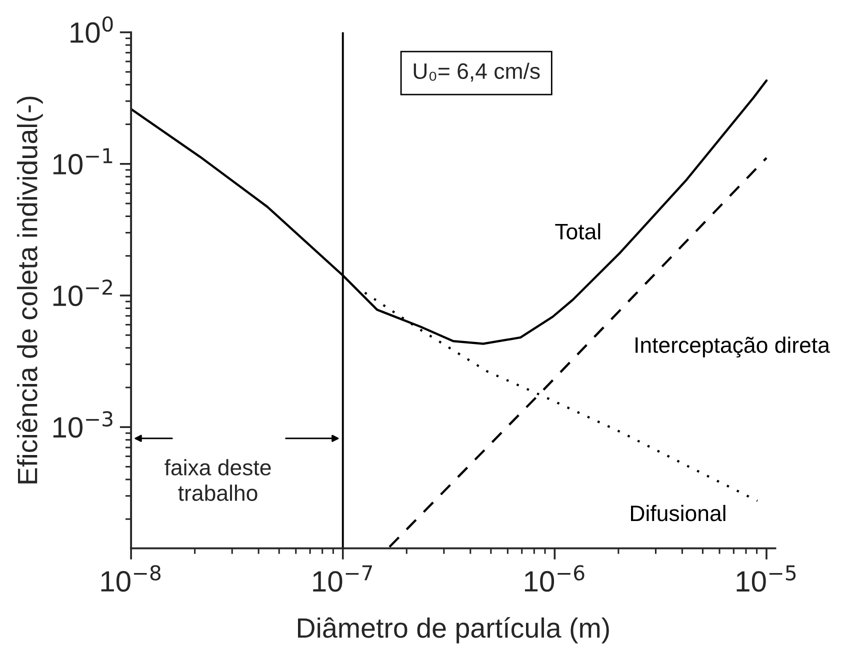 Image resolution: width=851 pixels, height=659 pixels. Describe the element at coordinates (91, 29) in the screenshot. I see `y-tick-label: 10$^{0}$` at that location.